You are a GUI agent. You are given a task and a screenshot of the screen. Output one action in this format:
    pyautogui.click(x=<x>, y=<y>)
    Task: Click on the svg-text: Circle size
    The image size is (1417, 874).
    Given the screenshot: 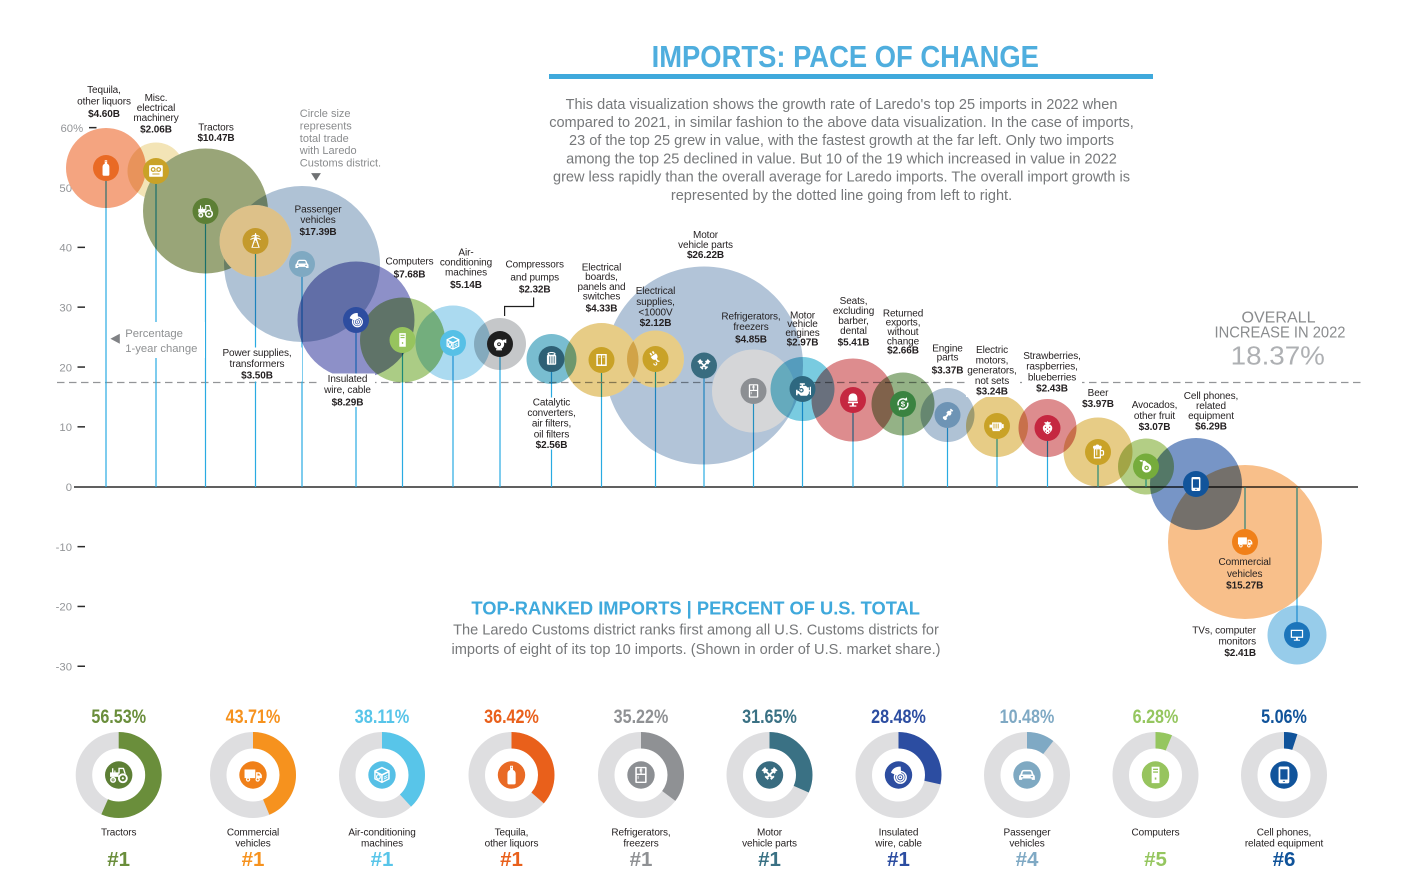 What is the action you would take?
    pyautogui.click(x=325, y=114)
    